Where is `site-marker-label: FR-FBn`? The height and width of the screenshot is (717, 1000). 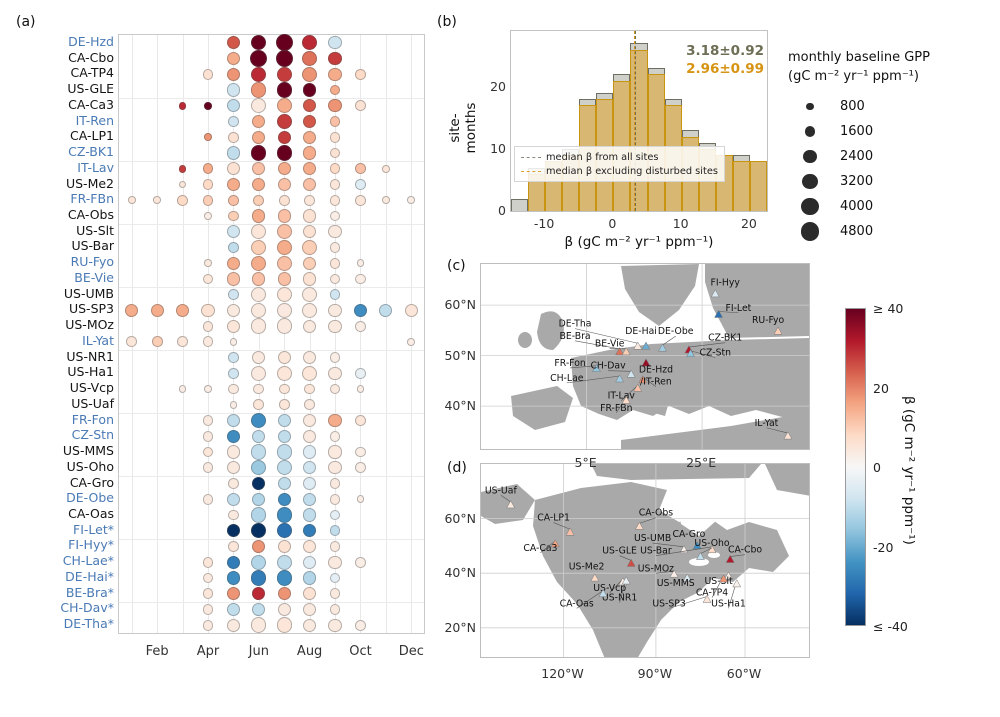
site-marker-label: FR-FBn is located at coordinates (616, 408).